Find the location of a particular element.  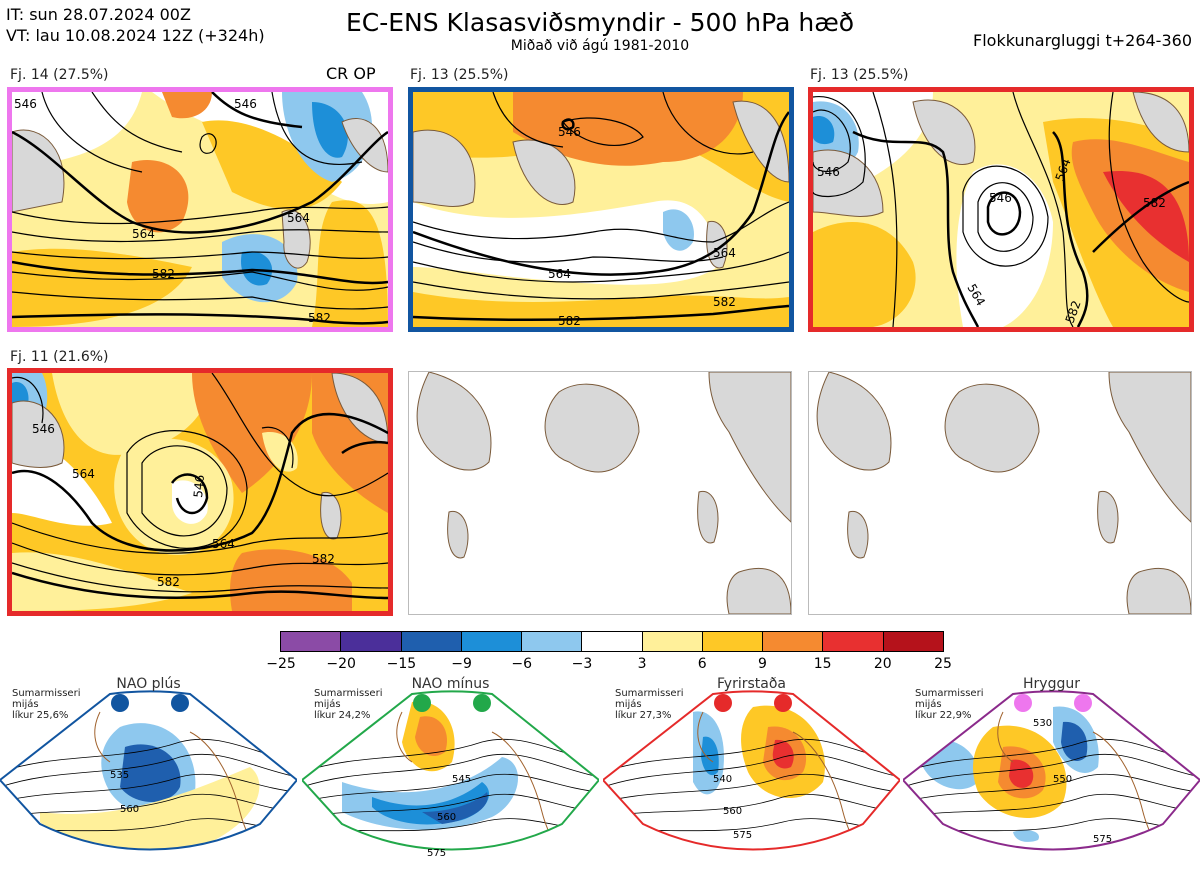

pattern-title: NAO mínus is located at coordinates (450, 684).